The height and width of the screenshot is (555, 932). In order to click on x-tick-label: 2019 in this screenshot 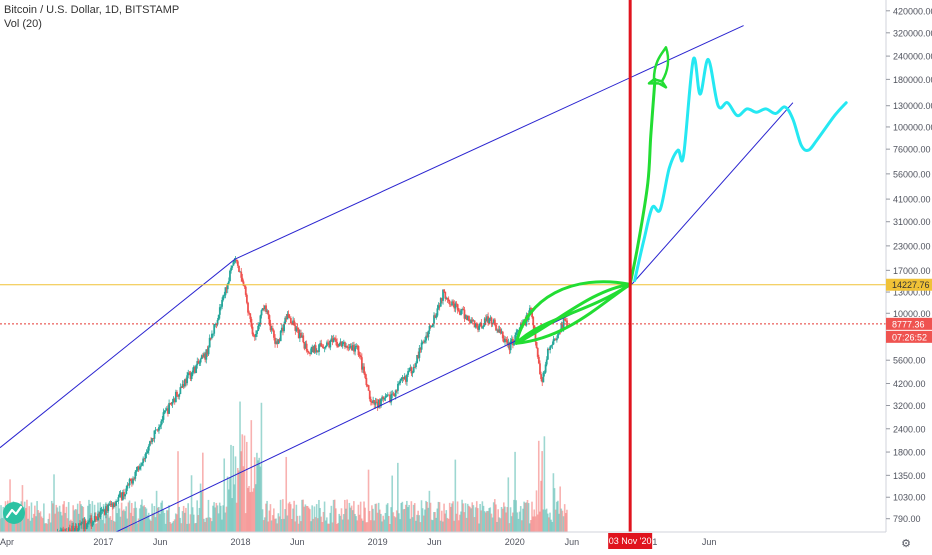, I will do `click(378, 542)`.